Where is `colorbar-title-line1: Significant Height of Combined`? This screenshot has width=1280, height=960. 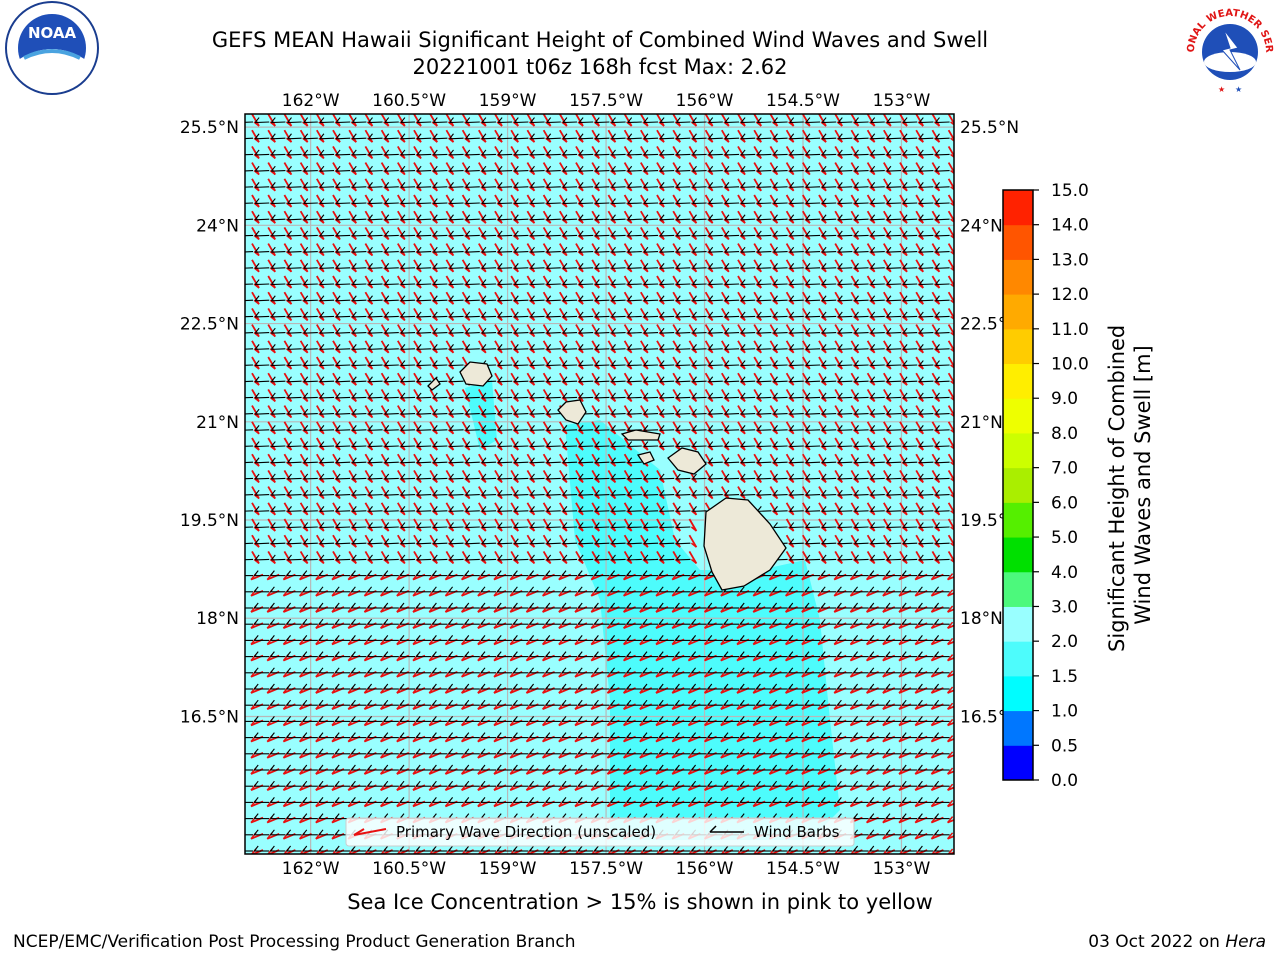
colorbar-title-line1: Significant Height of Combined is located at coordinates (1117, 488).